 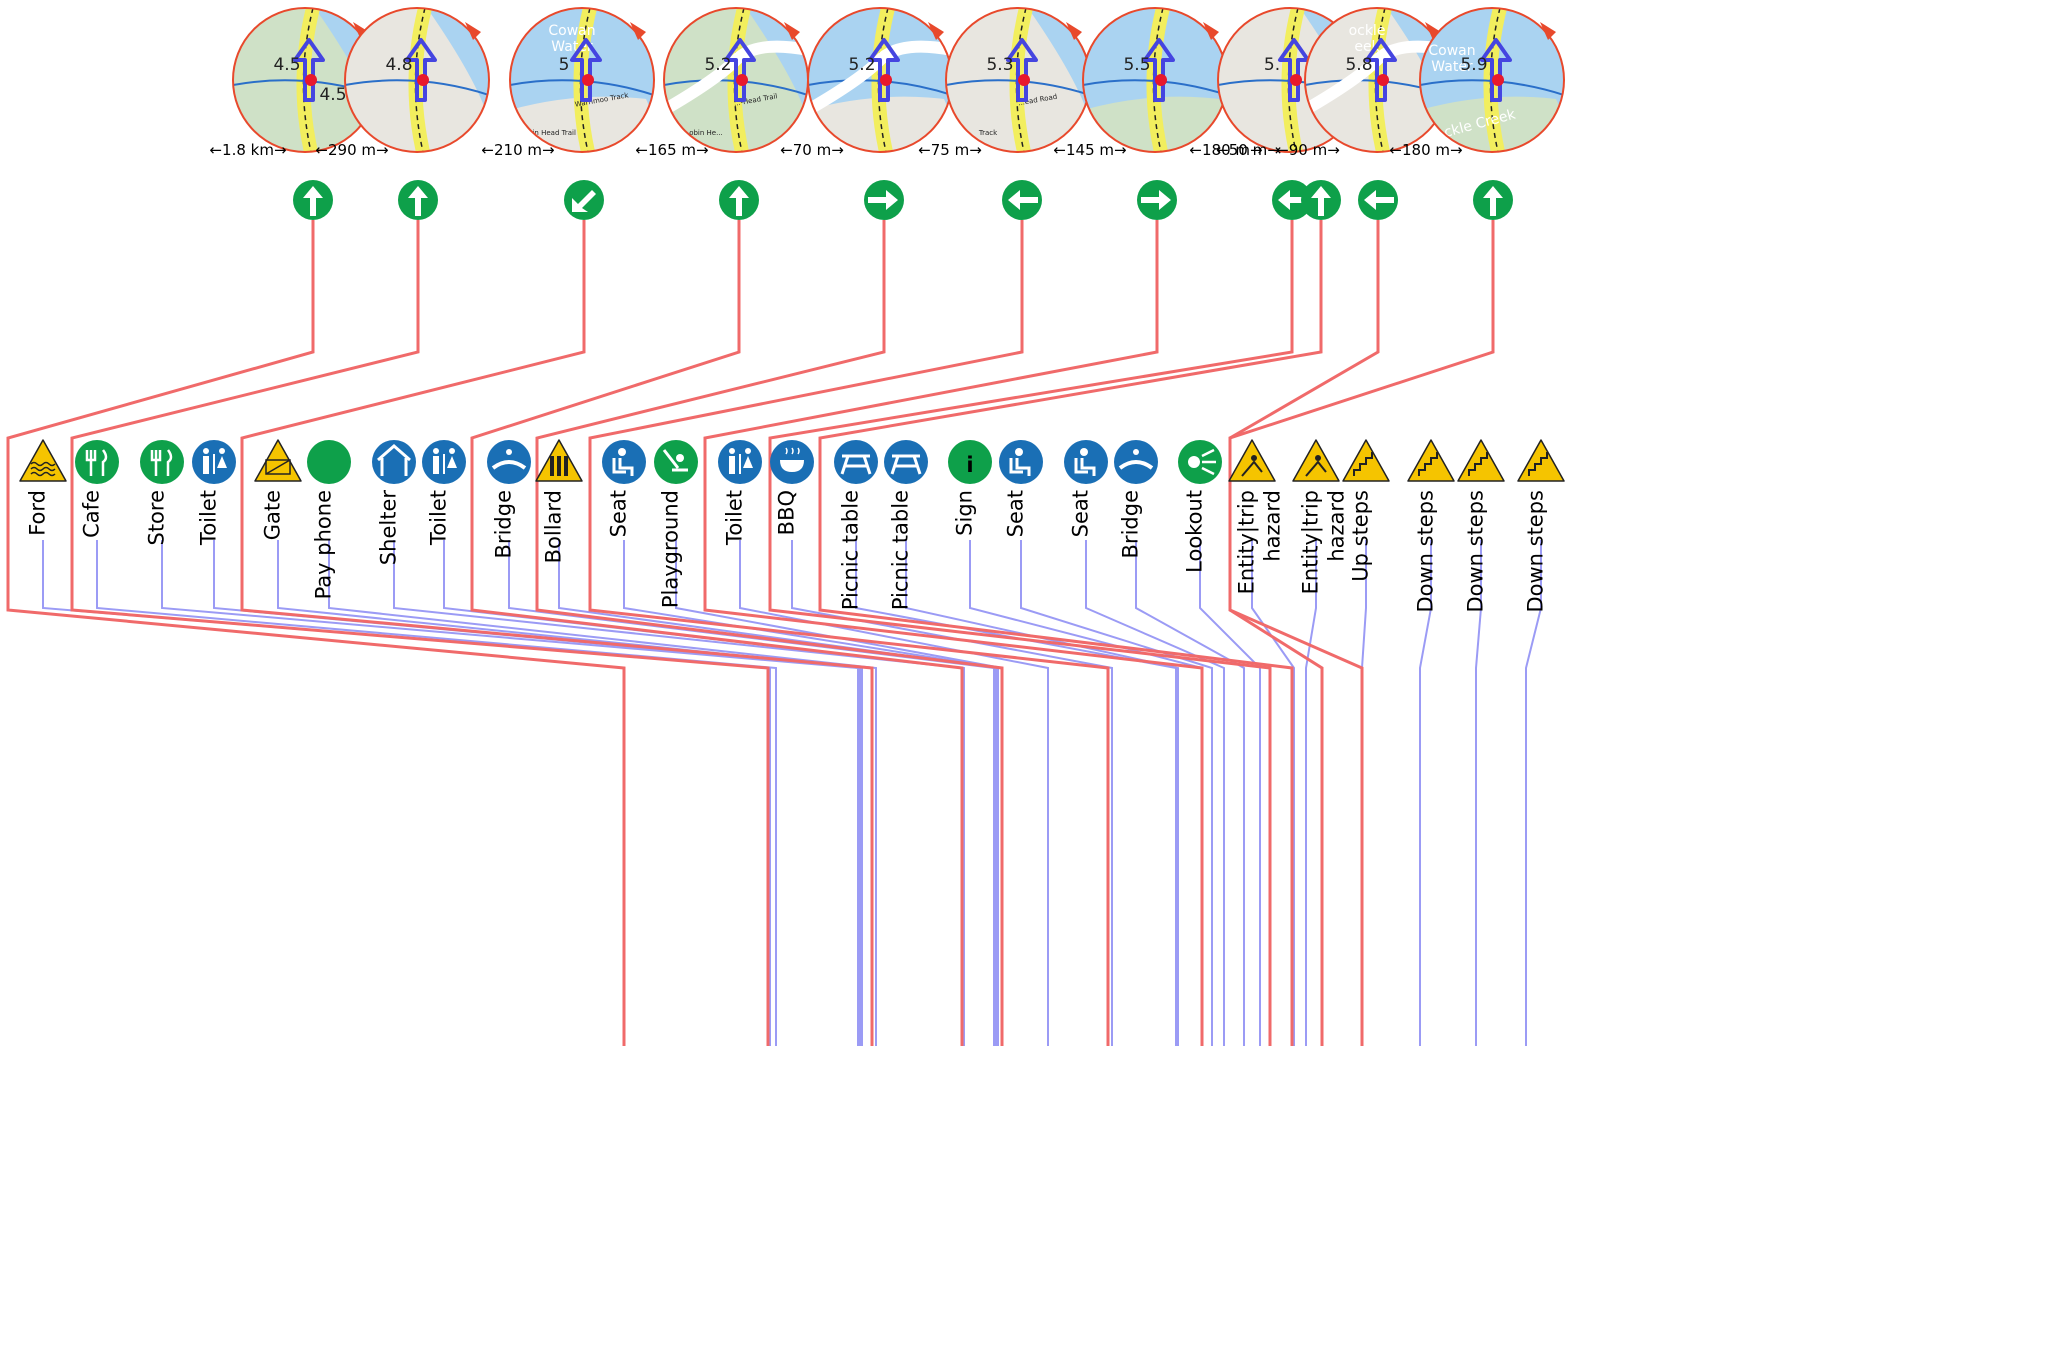 What do you see at coordinates (1451, 51) in the screenshot?
I see `place-label: Cowan` at bounding box center [1451, 51].